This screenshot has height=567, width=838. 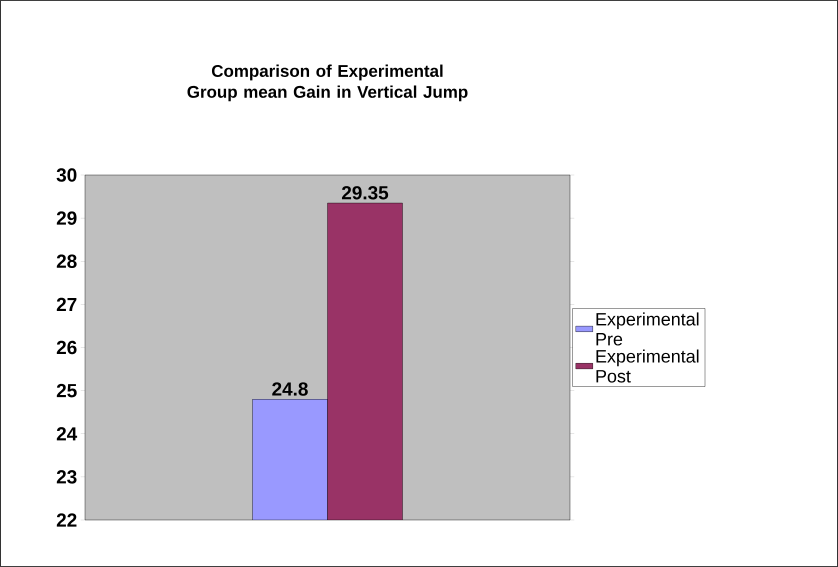 What do you see at coordinates (290, 389) in the screenshot?
I see `data-label: 24.8` at bounding box center [290, 389].